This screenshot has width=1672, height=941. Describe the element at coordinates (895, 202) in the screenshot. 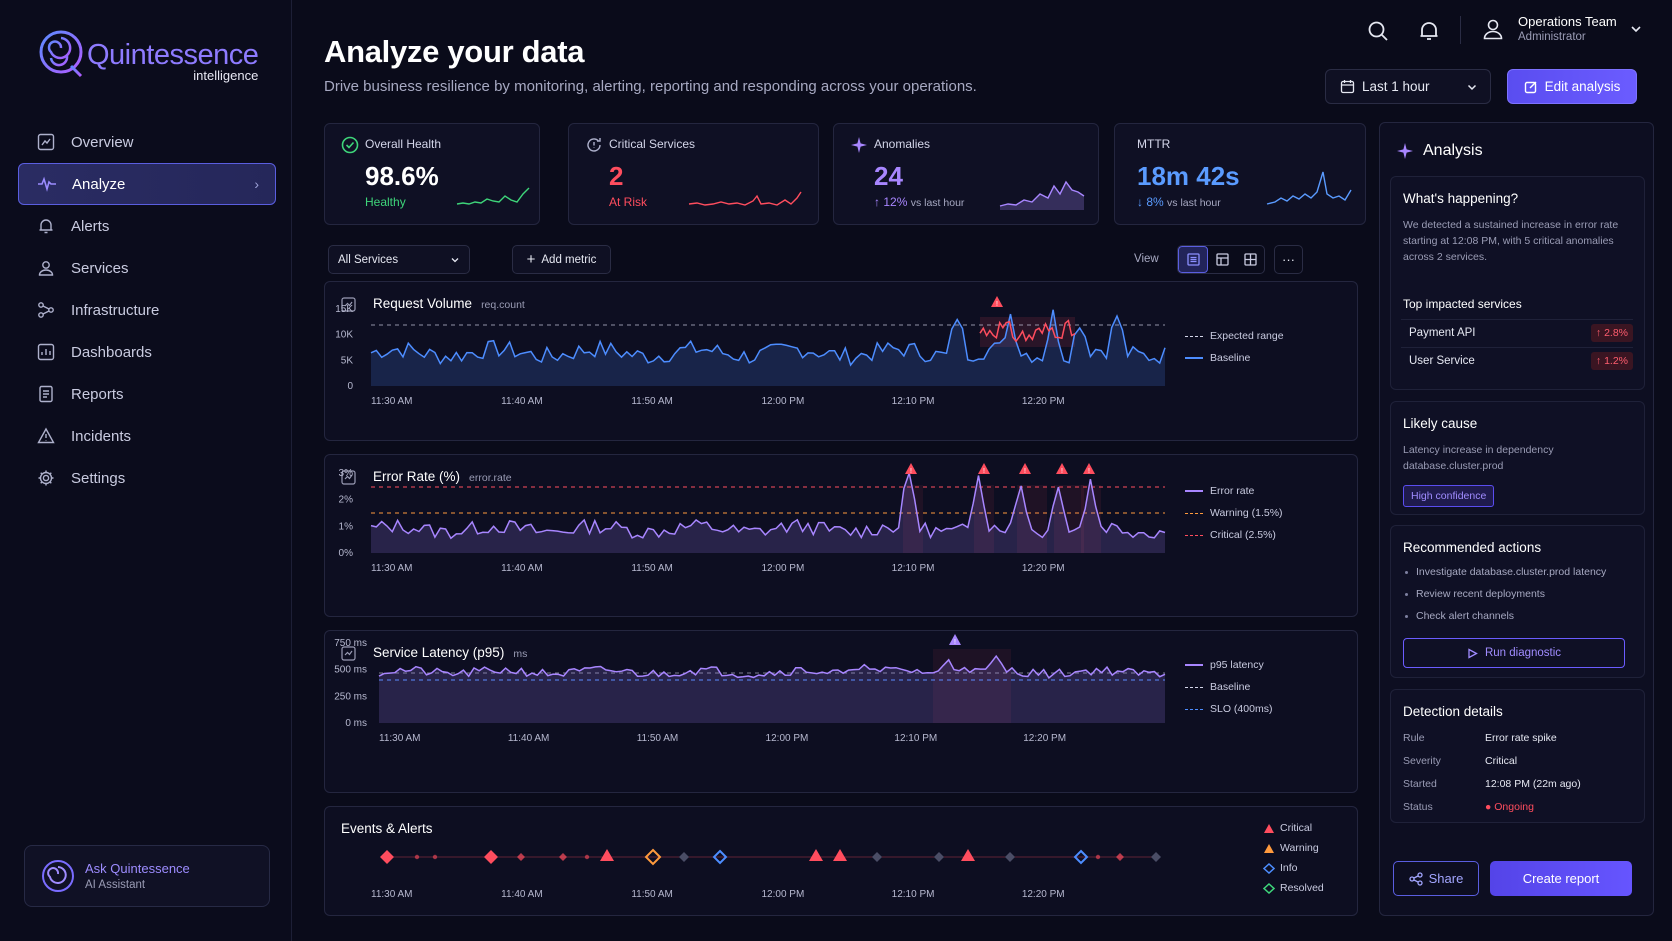

I see `kpi-delta-value: 12%` at that location.